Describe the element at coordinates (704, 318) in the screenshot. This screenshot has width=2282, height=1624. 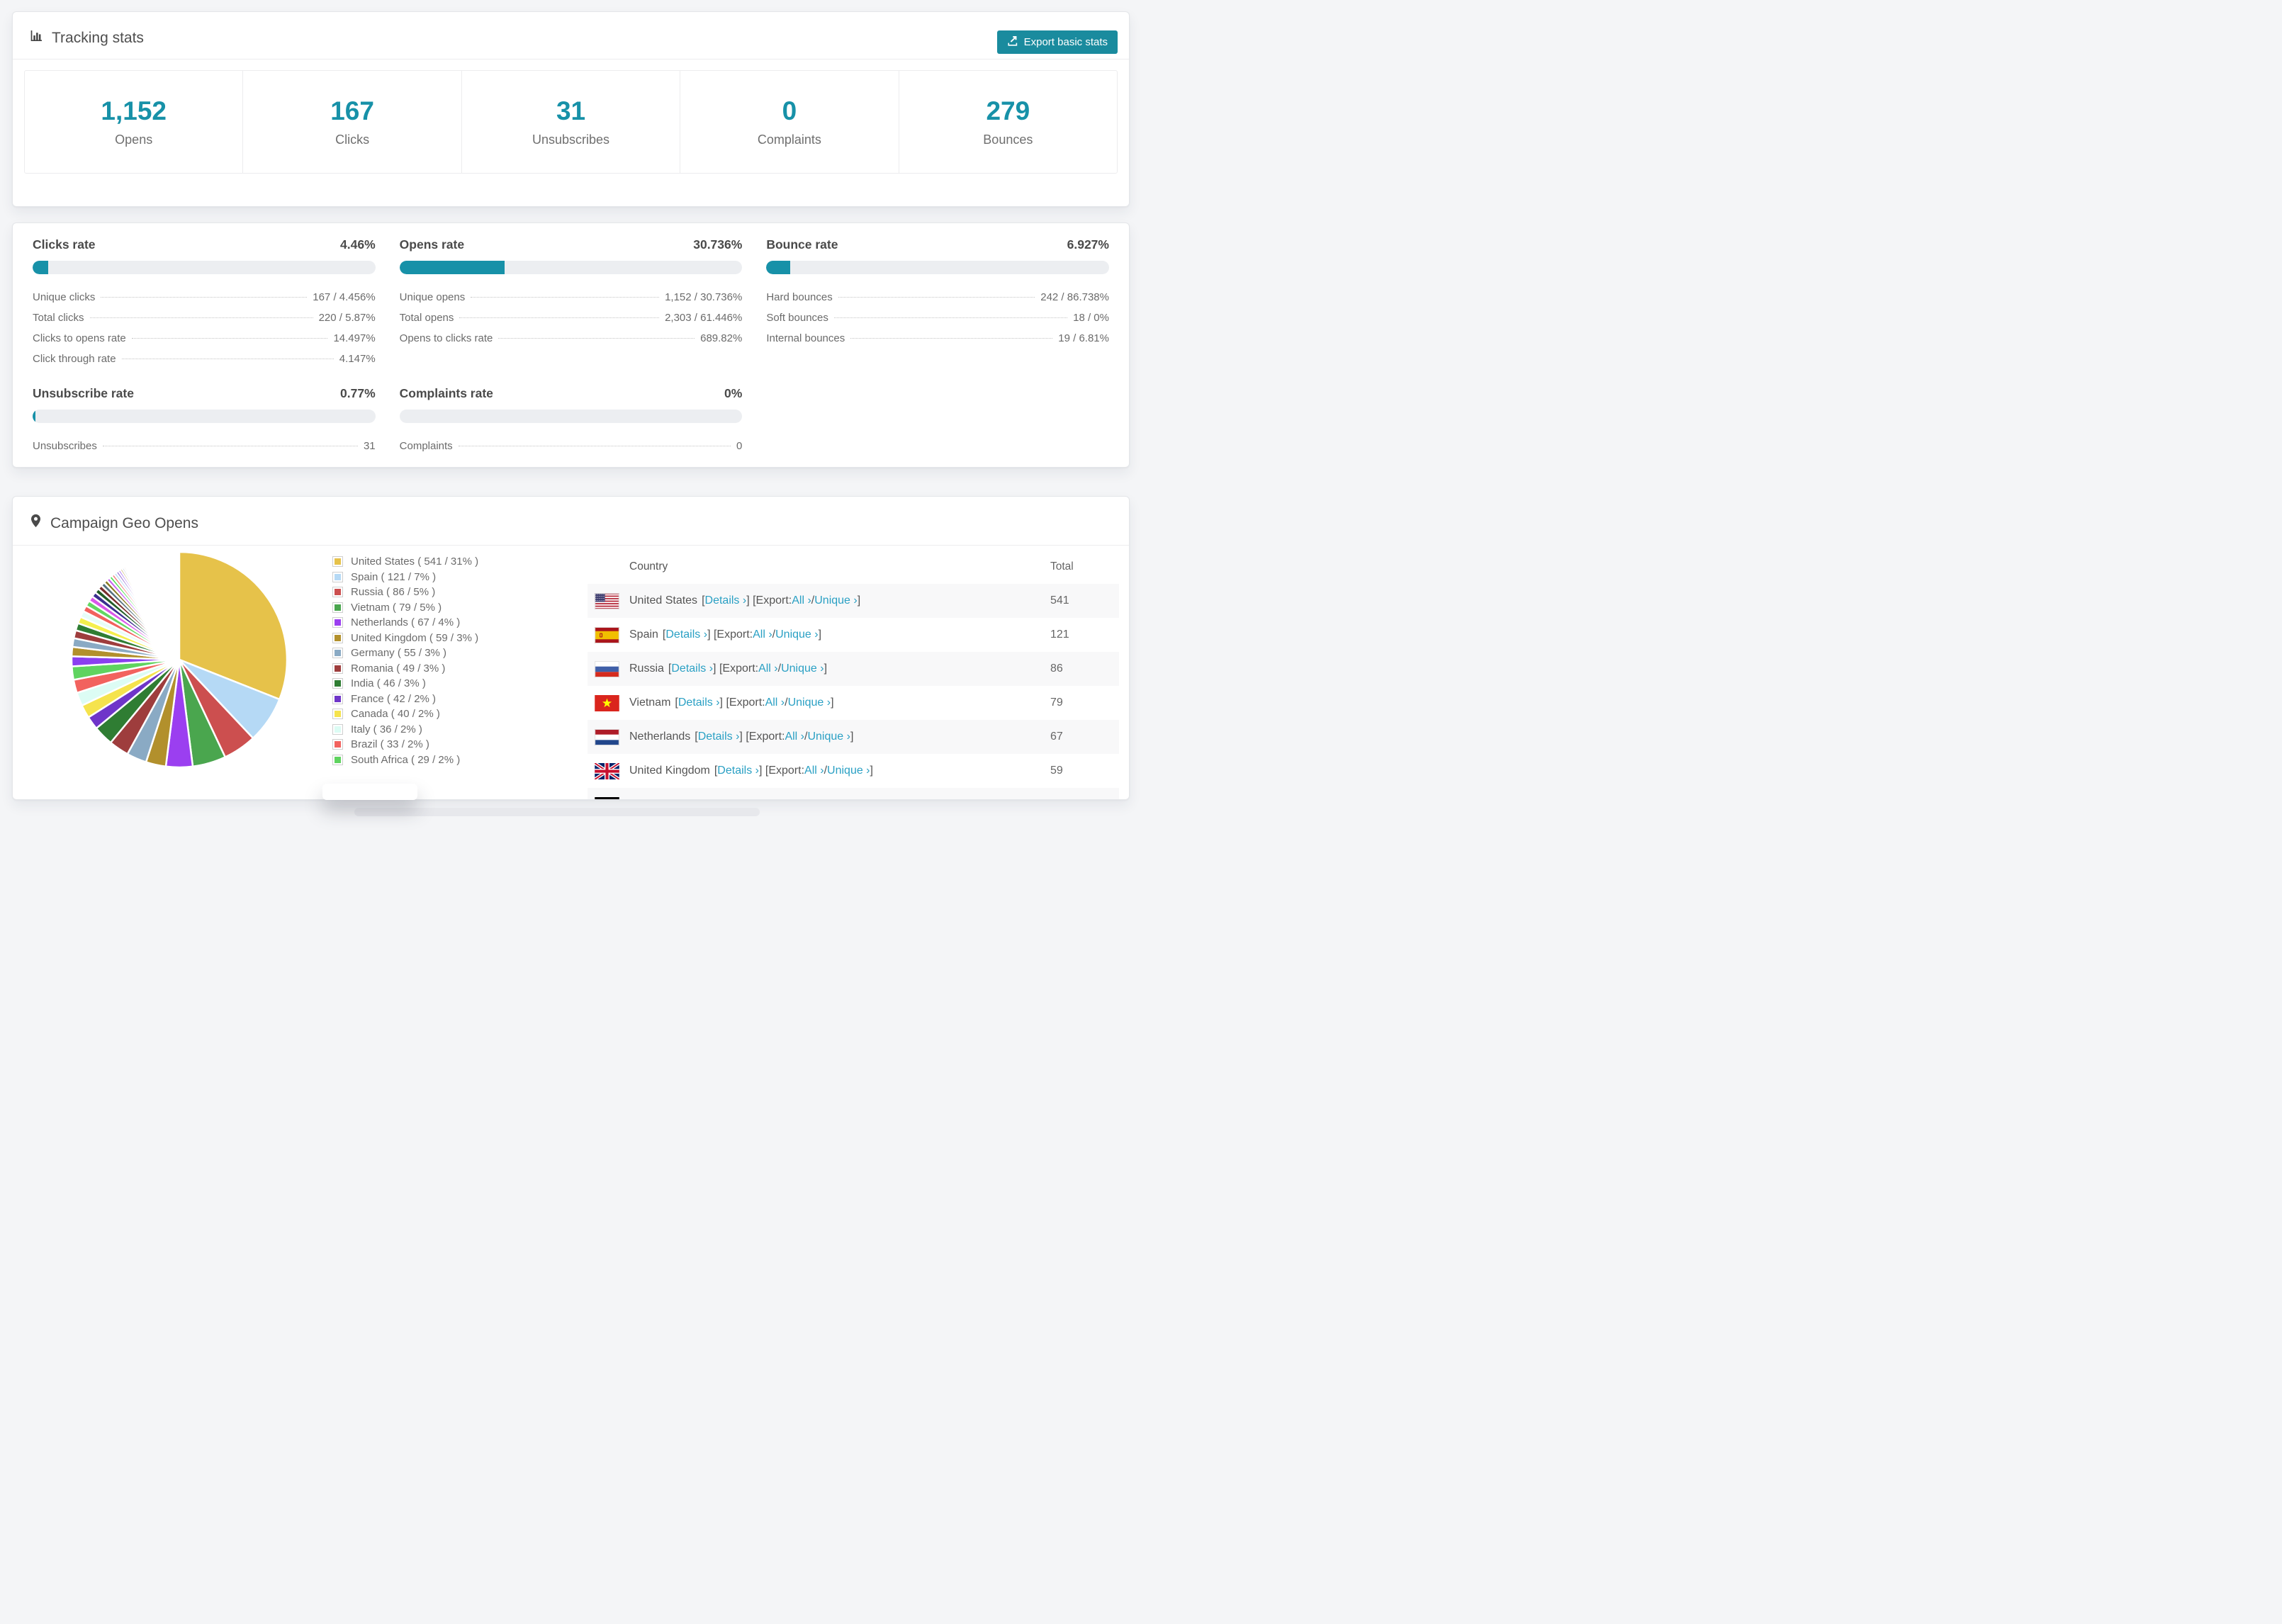
I see `rate-row-value: 2,303 / 61.446%` at that location.